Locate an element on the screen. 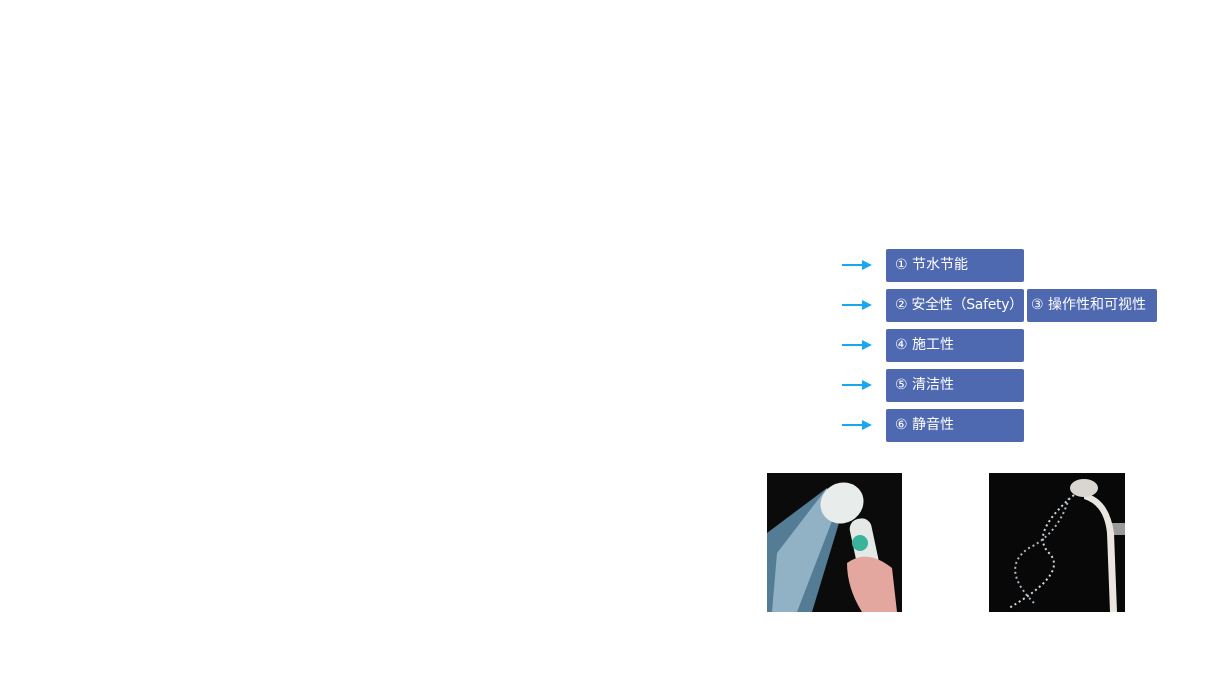 This screenshot has height=698, width=1216. feature-quietness: ⑥ 静音性 is located at coordinates (955, 425).